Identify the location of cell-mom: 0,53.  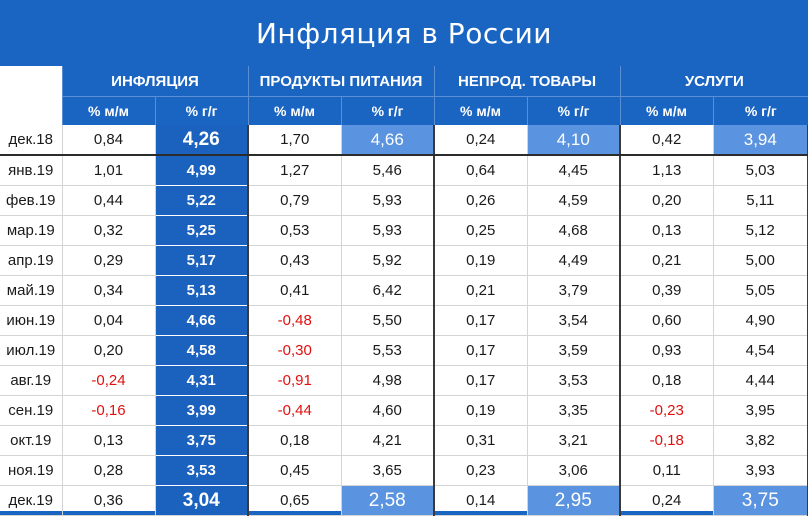
(295, 230).